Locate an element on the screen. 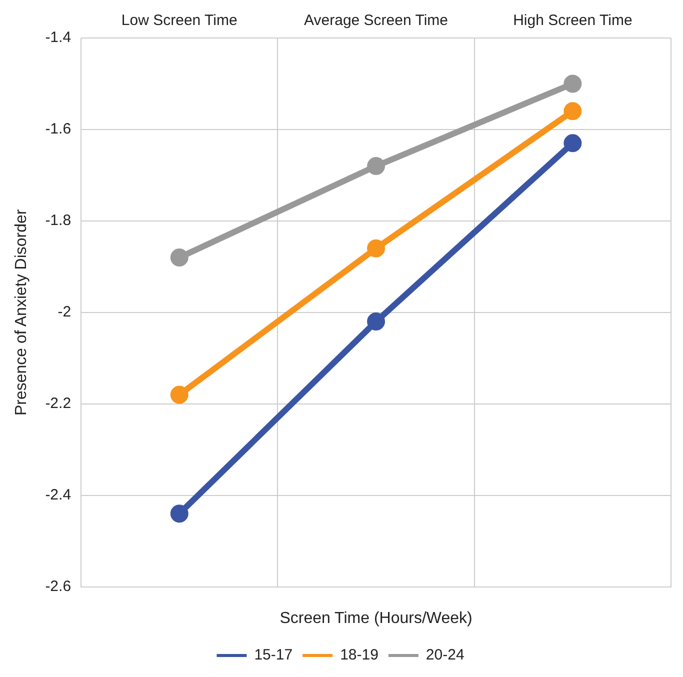 This screenshot has width=683, height=677. y-tick-label: -2 is located at coordinates (65, 312).